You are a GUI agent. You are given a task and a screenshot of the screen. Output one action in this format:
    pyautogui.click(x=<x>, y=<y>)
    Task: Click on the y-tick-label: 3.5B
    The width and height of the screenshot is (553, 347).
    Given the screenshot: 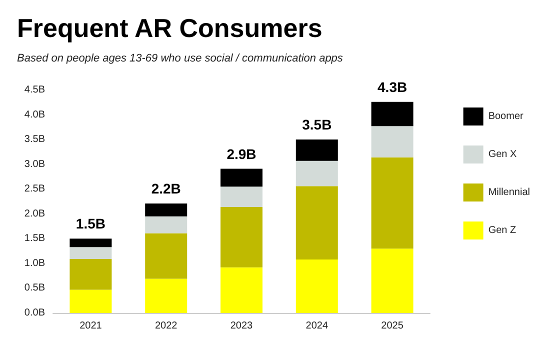 What is the action you would take?
    pyautogui.click(x=35, y=140)
    